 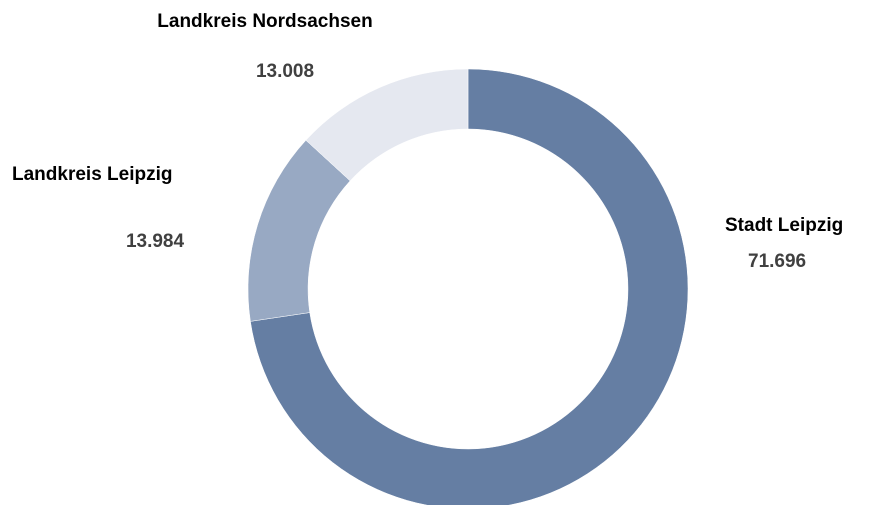 What do you see at coordinates (92, 174) in the screenshot?
I see `category-label: Landkreis Leipzig` at bounding box center [92, 174].